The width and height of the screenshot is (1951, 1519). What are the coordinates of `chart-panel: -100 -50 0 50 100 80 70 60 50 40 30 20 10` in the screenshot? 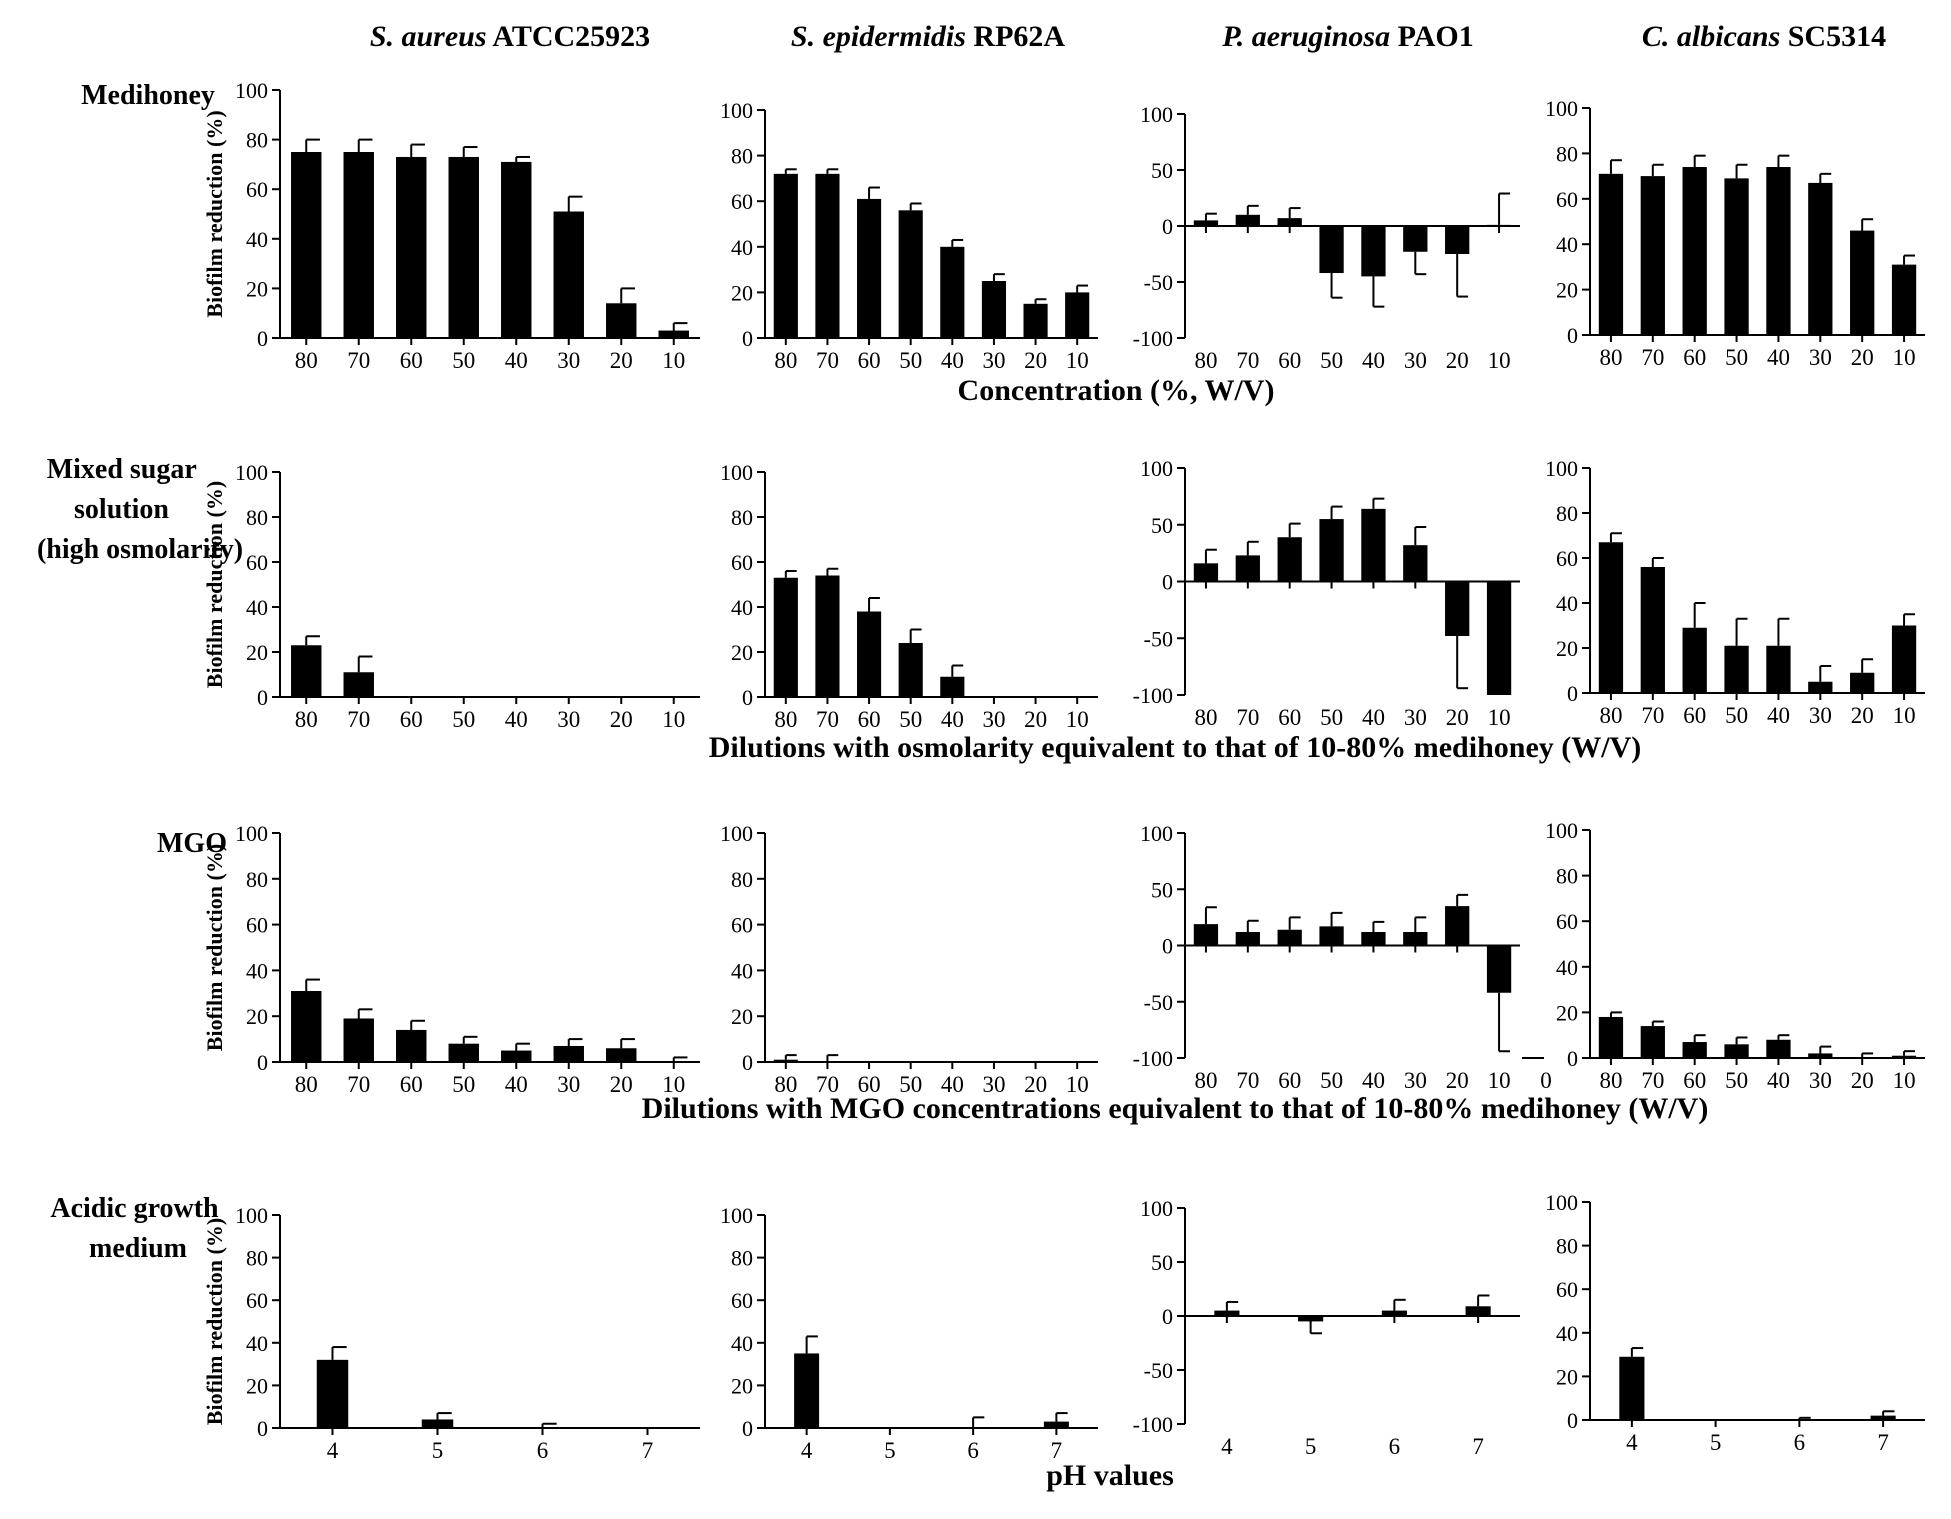 It's located at (1326, 593).